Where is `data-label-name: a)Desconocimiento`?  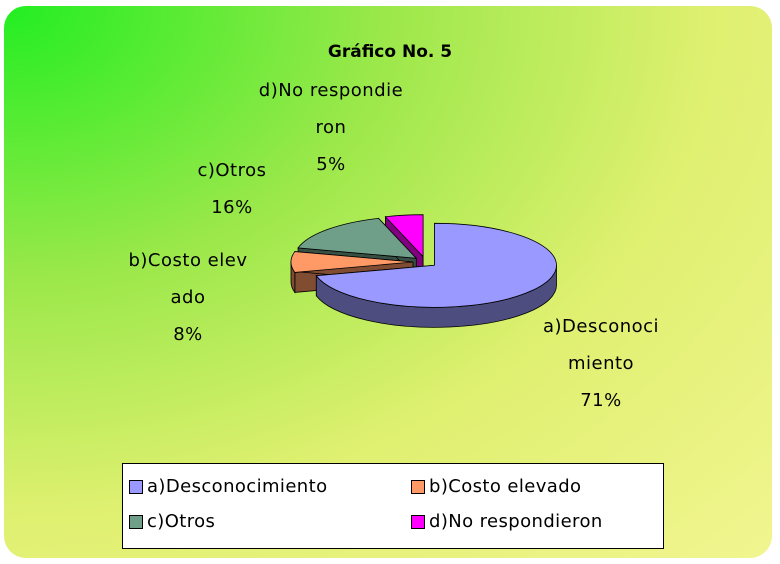 data-label-name: a)Desconocimiento is located at coordinates (601, 345).